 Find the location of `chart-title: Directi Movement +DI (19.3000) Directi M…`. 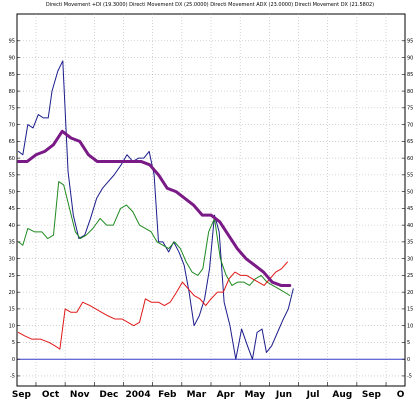

chart-title: Directi Movement +DI (19.3000) Directi M… is located at coordinates (210, 5).